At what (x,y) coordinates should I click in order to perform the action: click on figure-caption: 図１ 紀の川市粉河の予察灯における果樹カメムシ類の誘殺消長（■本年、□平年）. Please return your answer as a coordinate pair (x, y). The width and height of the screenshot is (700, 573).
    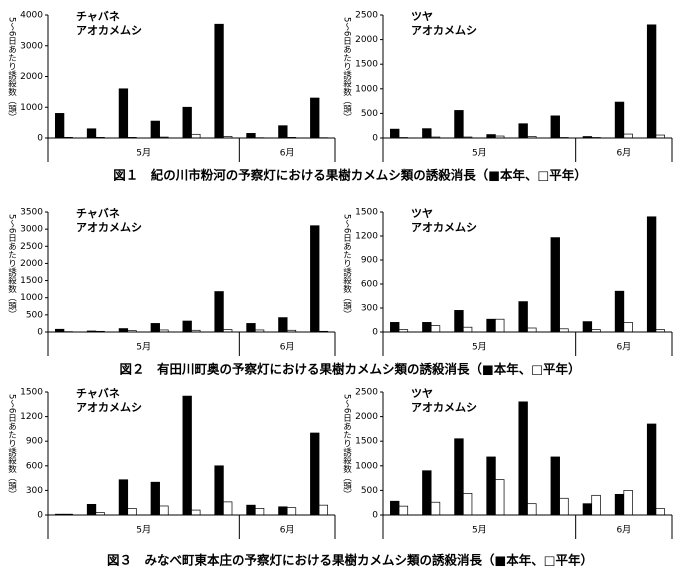
    Looking at the image, I should click on (350, 175).